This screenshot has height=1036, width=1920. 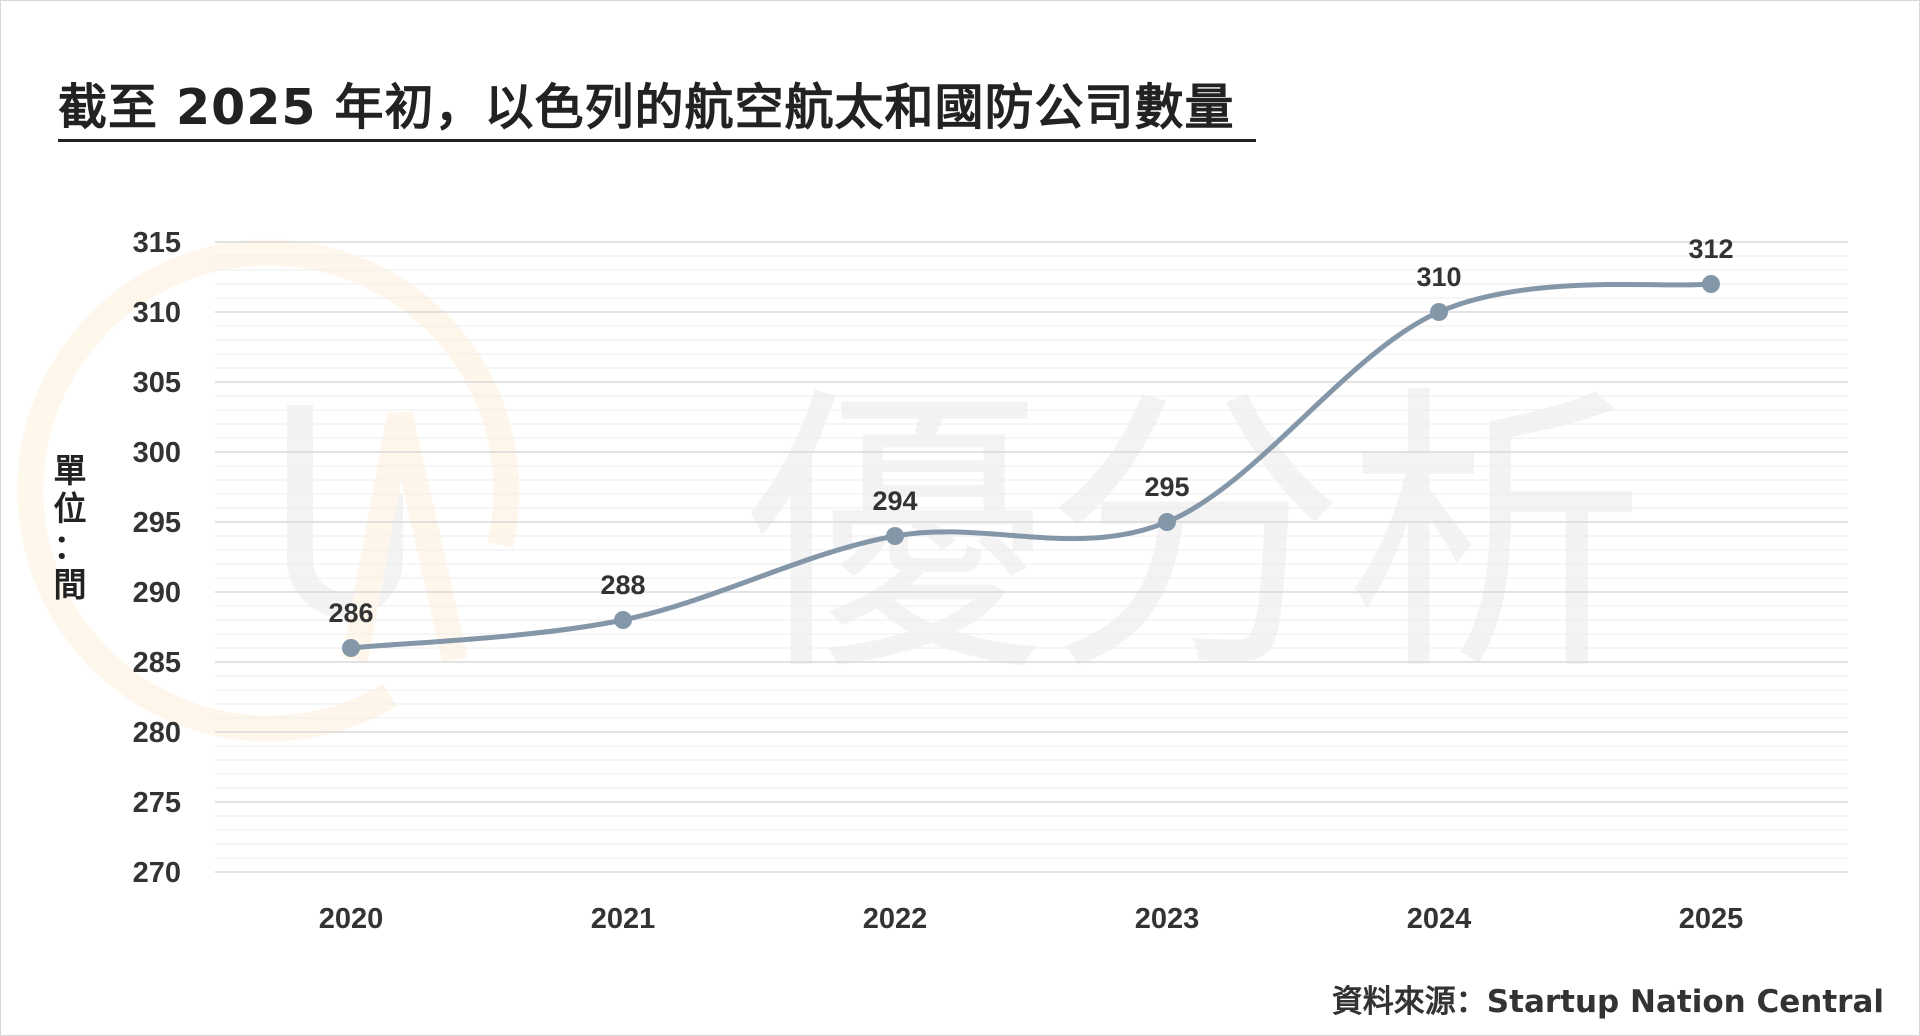 What do you see at coordinates (350, 613) in the screenshot?
I see `data-label: 286` at bounding box center [350, 613].